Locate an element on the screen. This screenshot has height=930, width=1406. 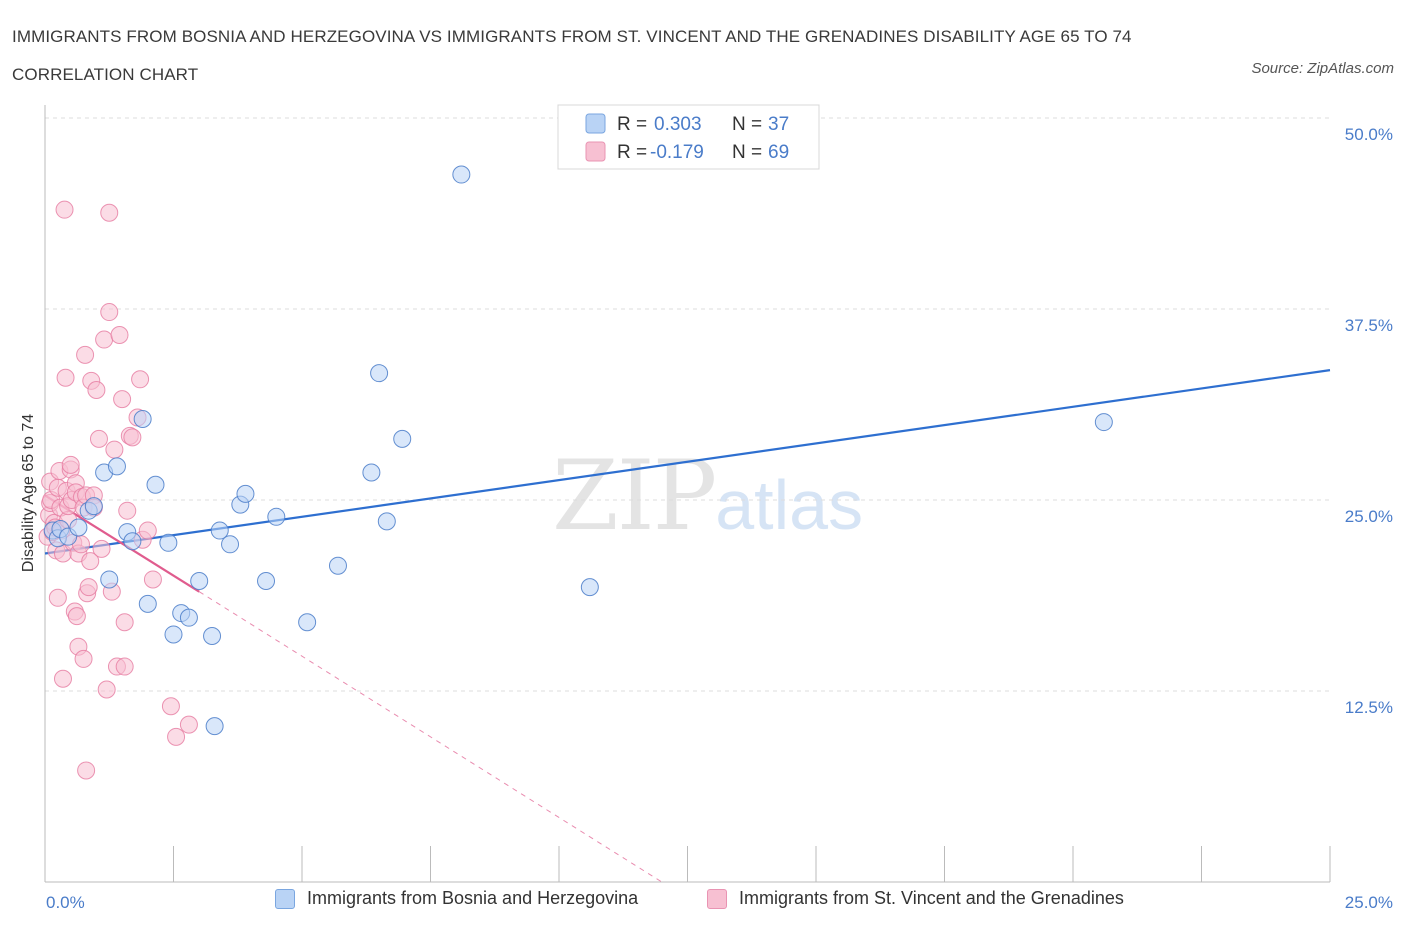
watermark: ZIPatlas is located at coordinates (707, 496).